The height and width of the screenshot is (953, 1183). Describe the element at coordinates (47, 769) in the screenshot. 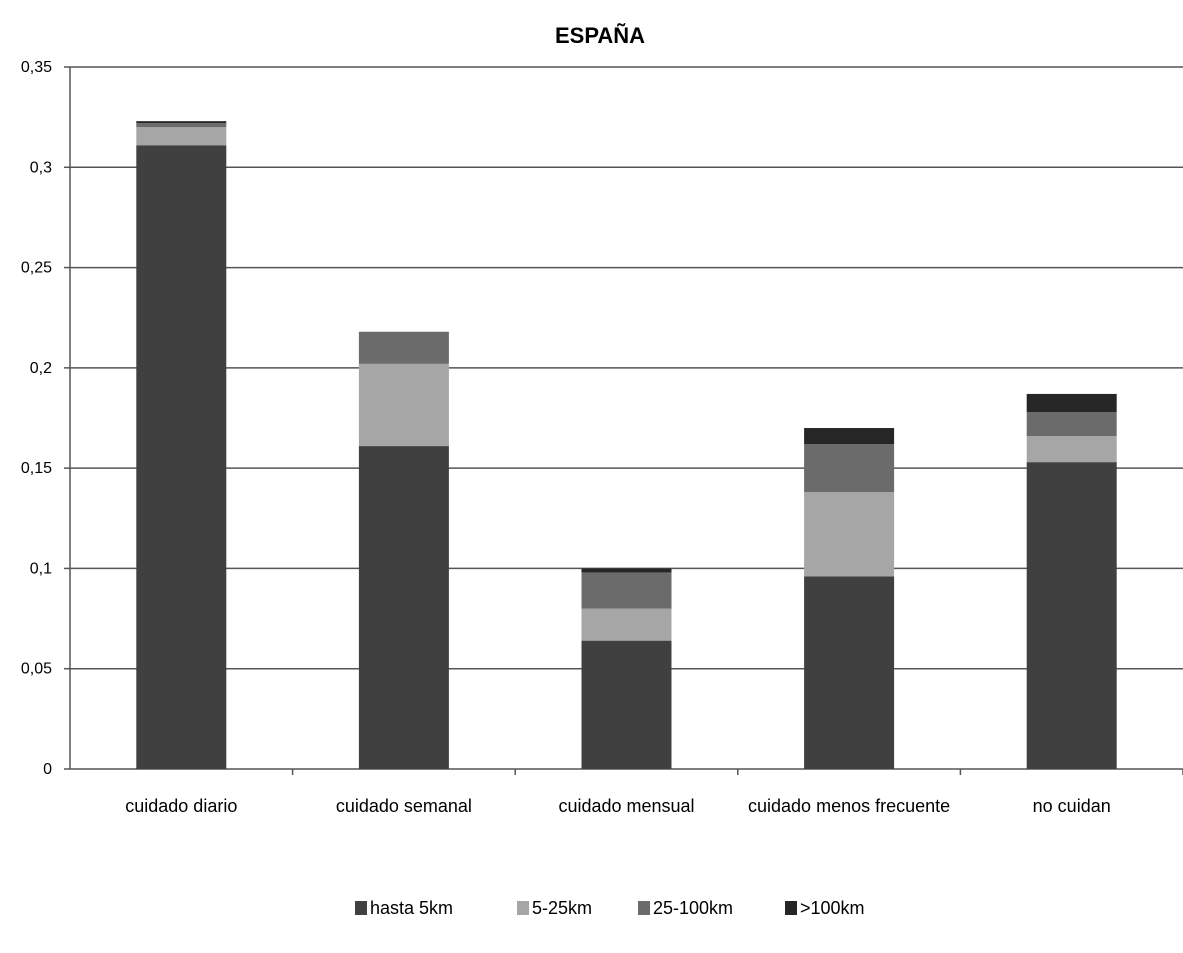

I see `y-tick-label: 0` at that location.